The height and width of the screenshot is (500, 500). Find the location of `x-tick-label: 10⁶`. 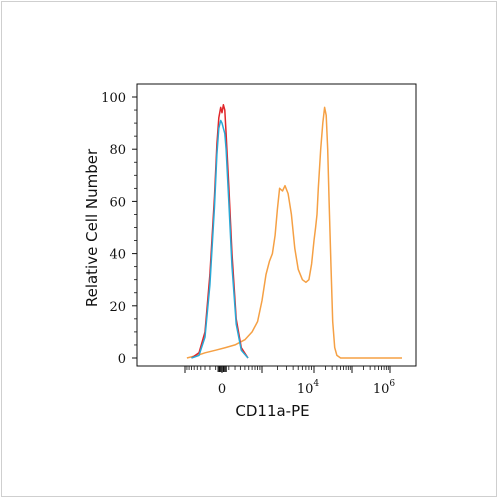

x-tick-label: 10⁶ is located at coordinates (384, 388).